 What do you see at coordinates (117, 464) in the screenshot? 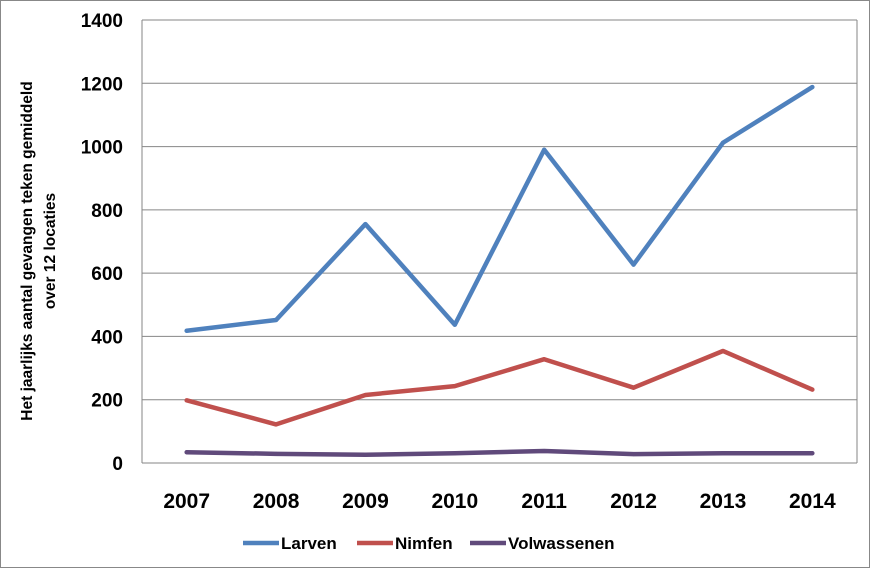
I see `y-tick-label: 0` at bounding box center [117, 464].